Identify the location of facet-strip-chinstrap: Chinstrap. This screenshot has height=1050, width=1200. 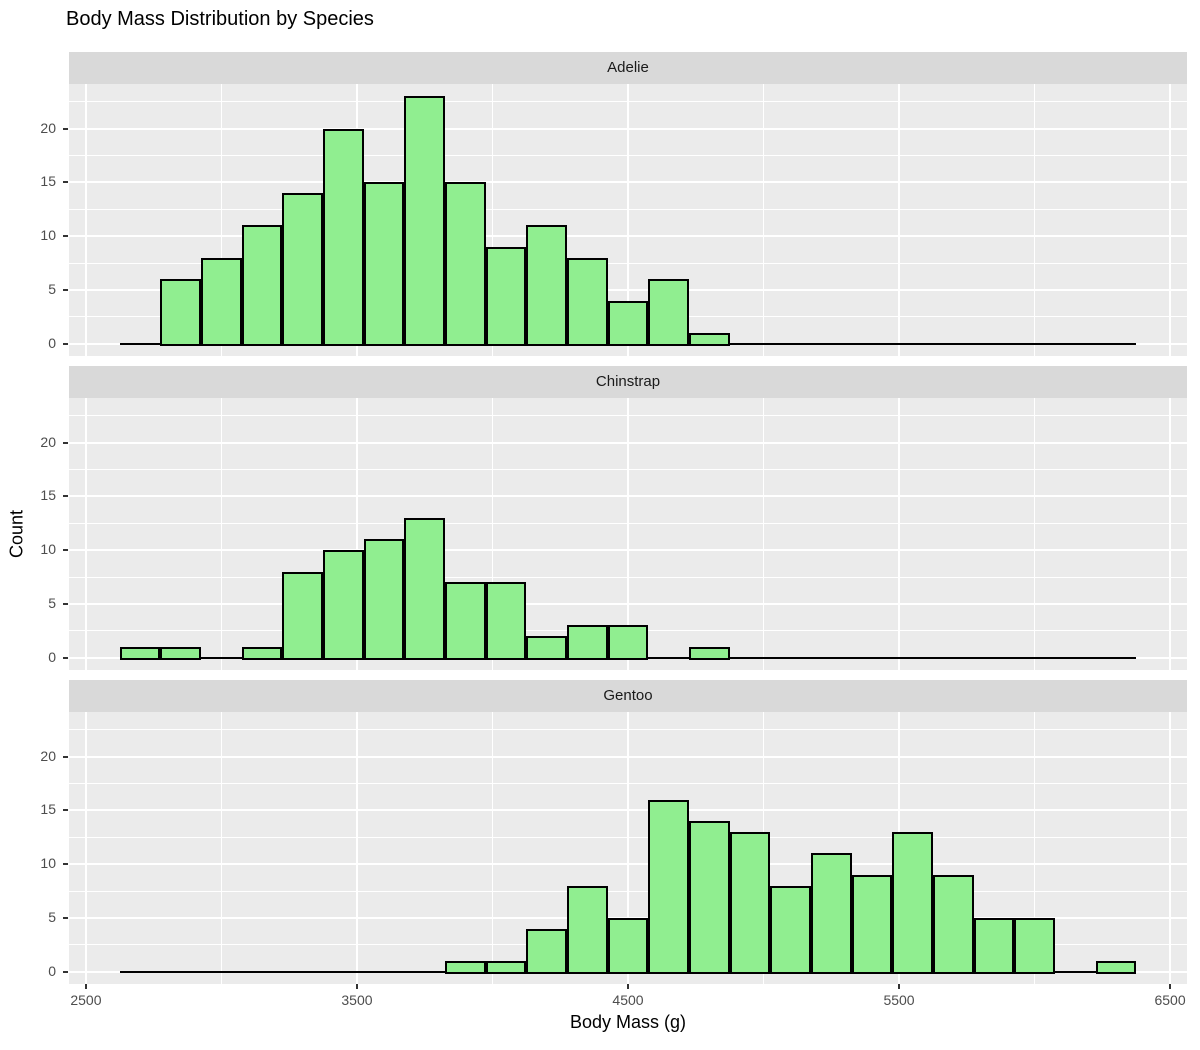
(628, 382).